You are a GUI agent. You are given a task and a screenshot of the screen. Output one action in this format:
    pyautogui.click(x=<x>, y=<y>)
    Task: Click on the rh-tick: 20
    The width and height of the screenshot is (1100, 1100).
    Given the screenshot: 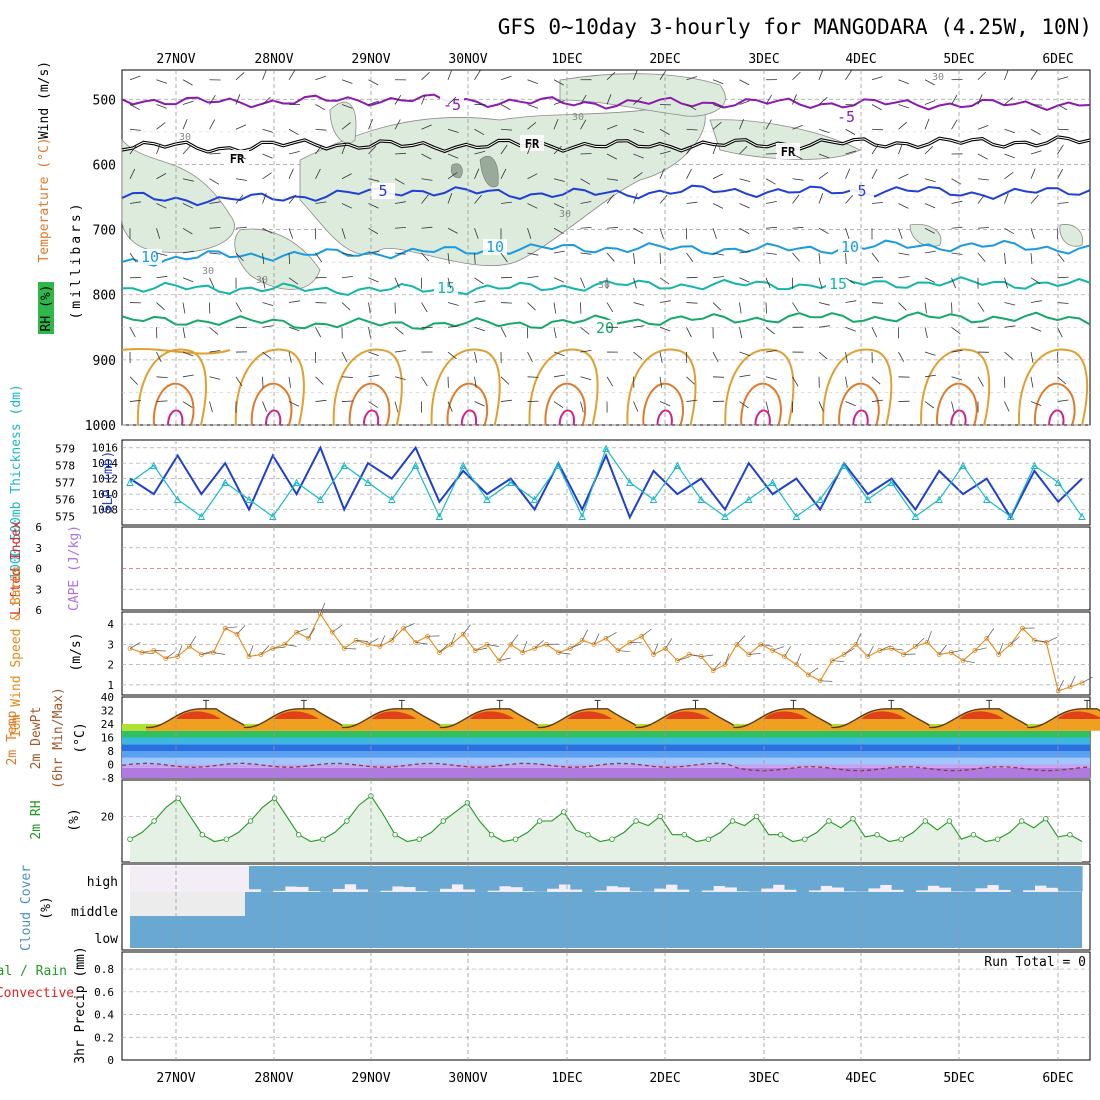 What is the action you would take?
    pyautogui.click(x=107, y=816)
    